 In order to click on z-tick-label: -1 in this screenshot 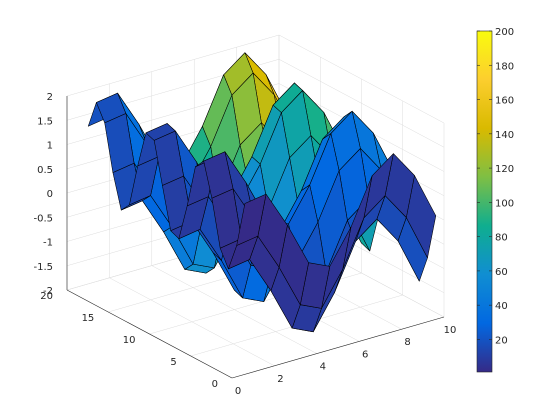, I will do `click(48, 243)`.